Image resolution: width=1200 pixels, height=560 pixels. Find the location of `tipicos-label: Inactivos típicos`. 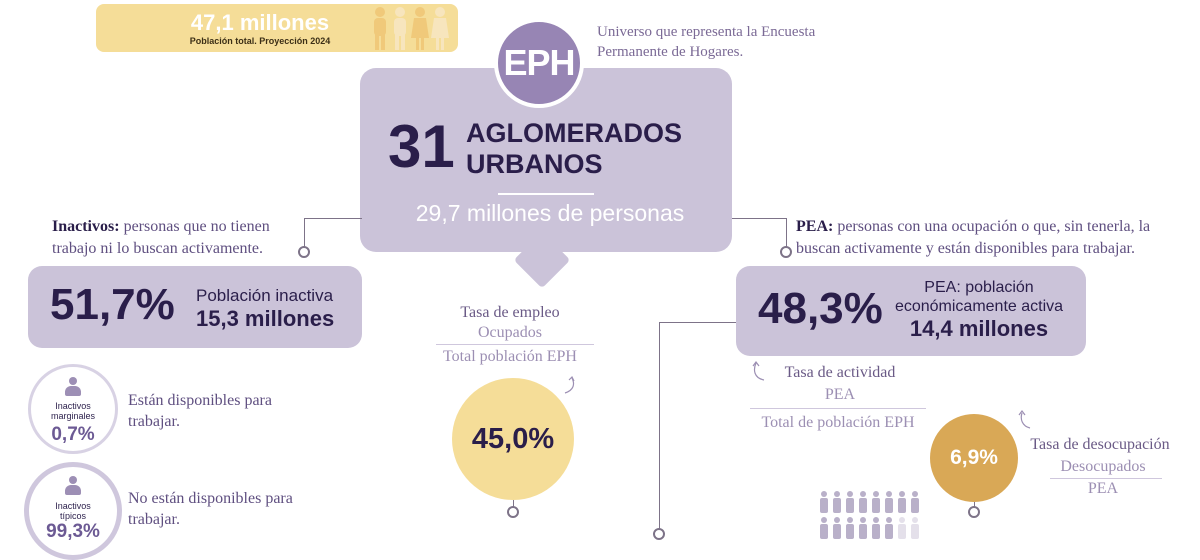

tipicos-label: Inactivos típicos is located at coordinates (73, 511).